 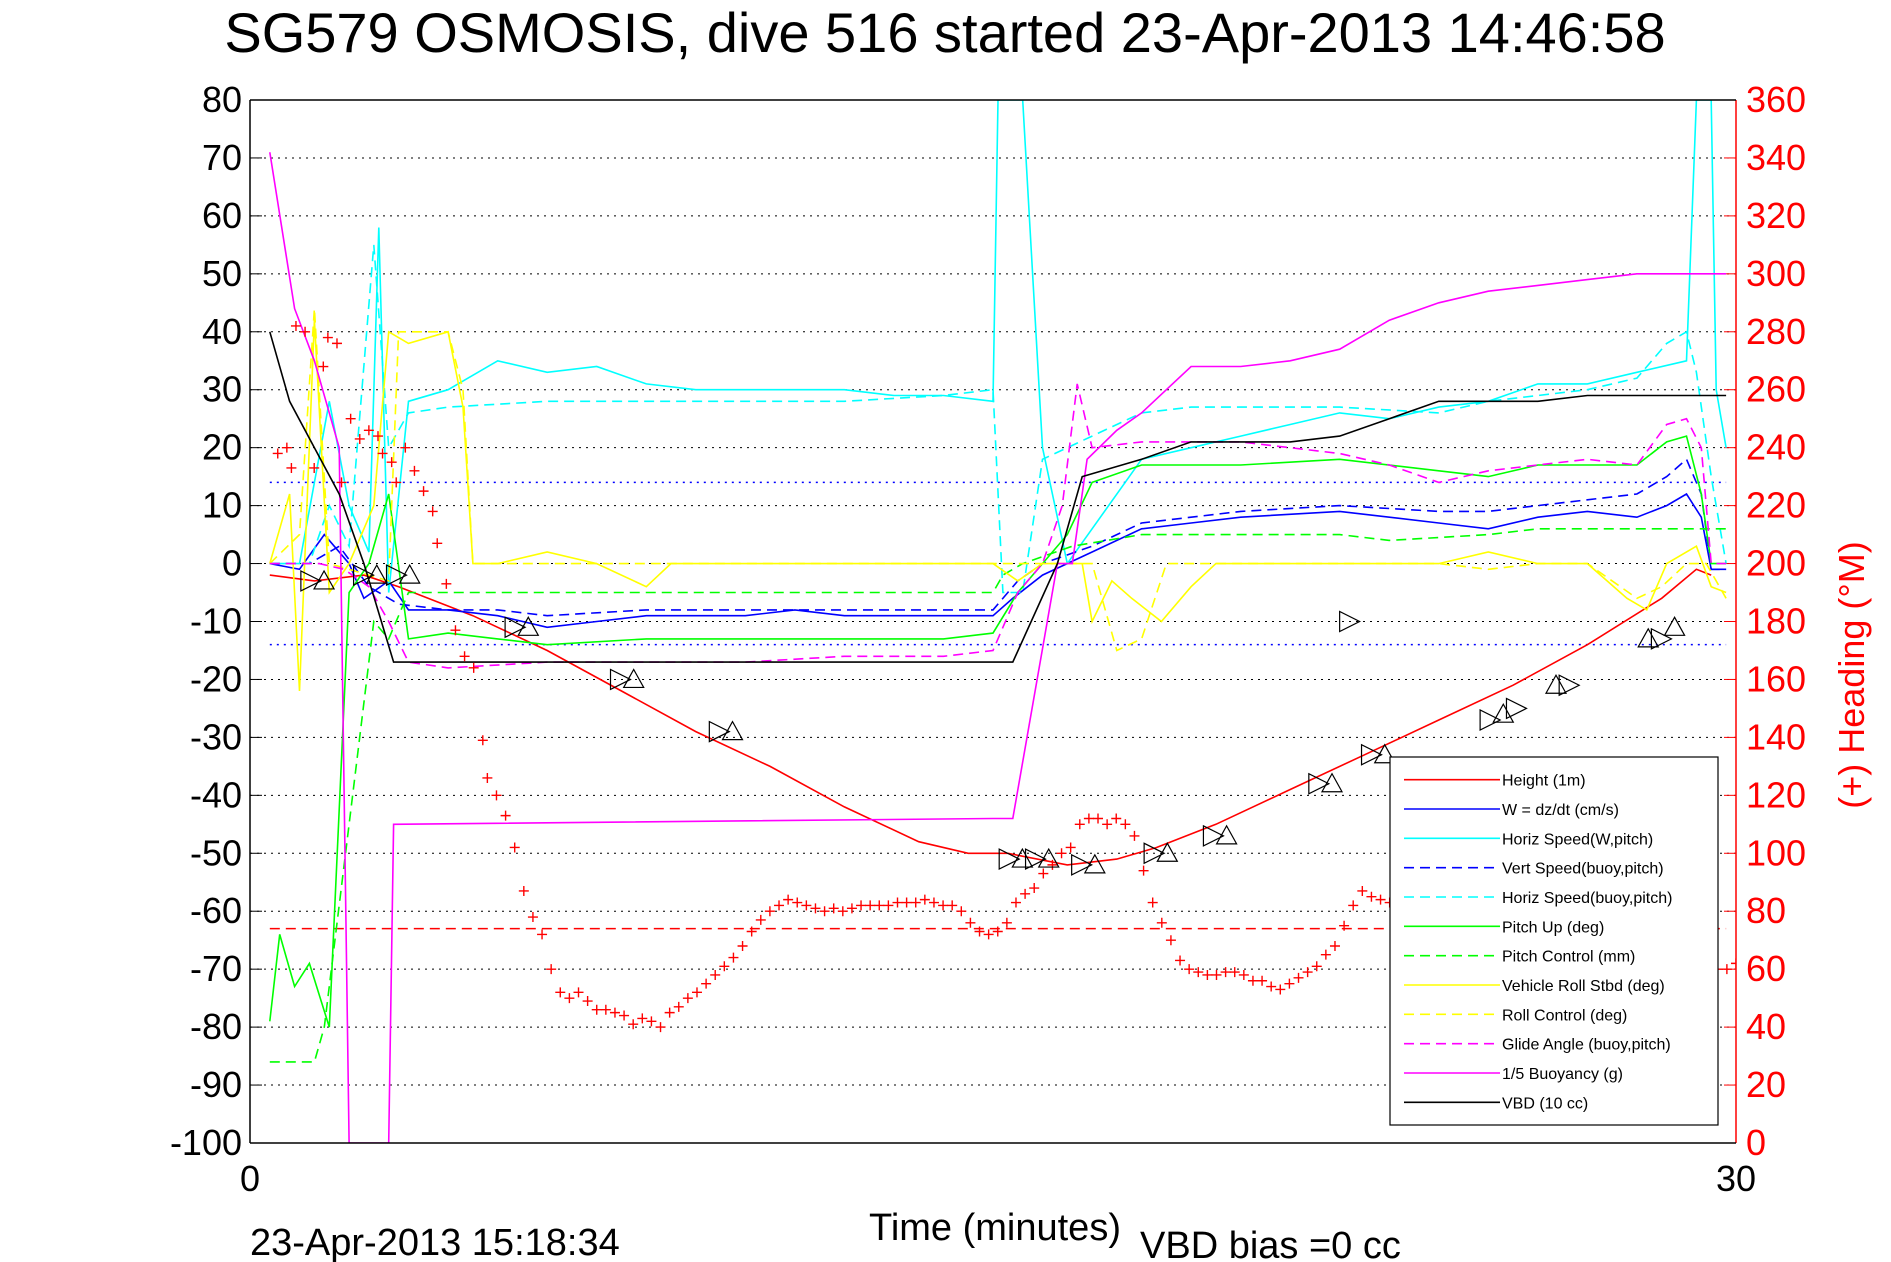 What do you see at coordinates (216, 1084) in the screenshot?
I see `y-left-tick-label: -90` at bounding box center [216, 1084].